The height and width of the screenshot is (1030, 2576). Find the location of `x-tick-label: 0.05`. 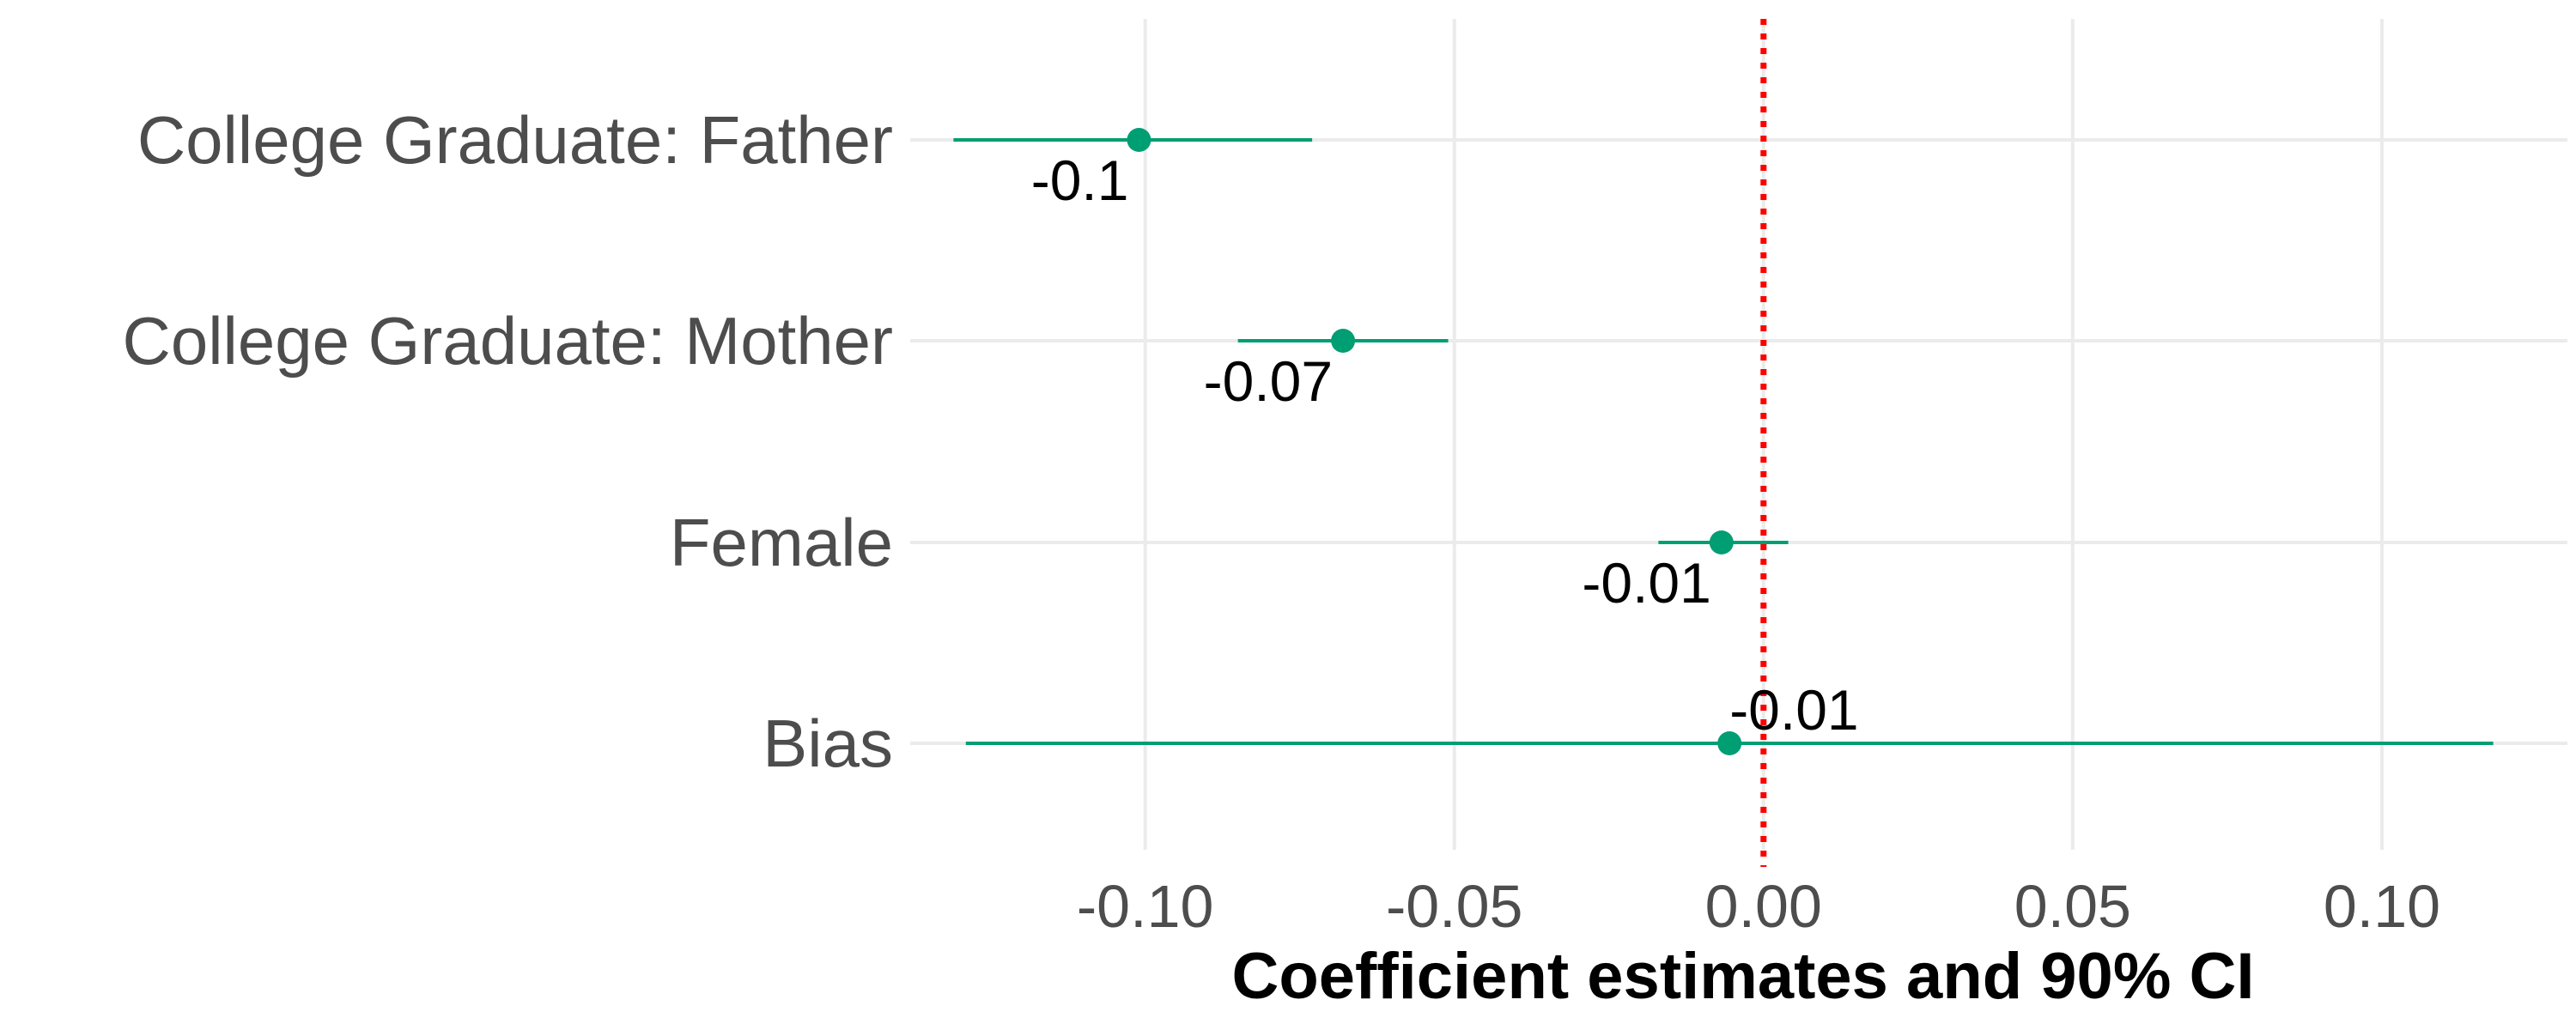

x-tick-label: 0.05 is located at coordinates (2072, 906).